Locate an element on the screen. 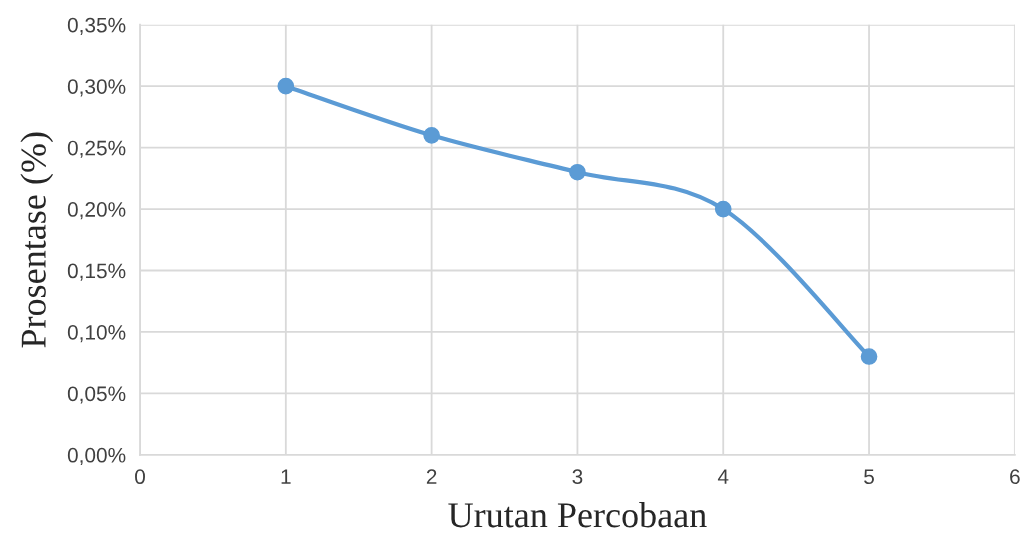  y-tick-label: 0,10% is located at coordinates (96, 333).